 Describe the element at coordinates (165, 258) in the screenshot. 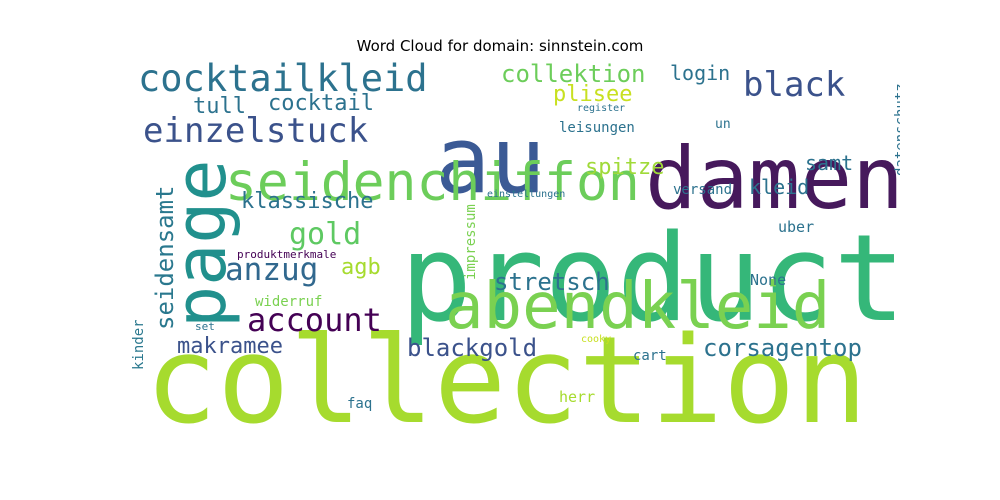

I see `word-seidensamt: seidensamt` at that location.